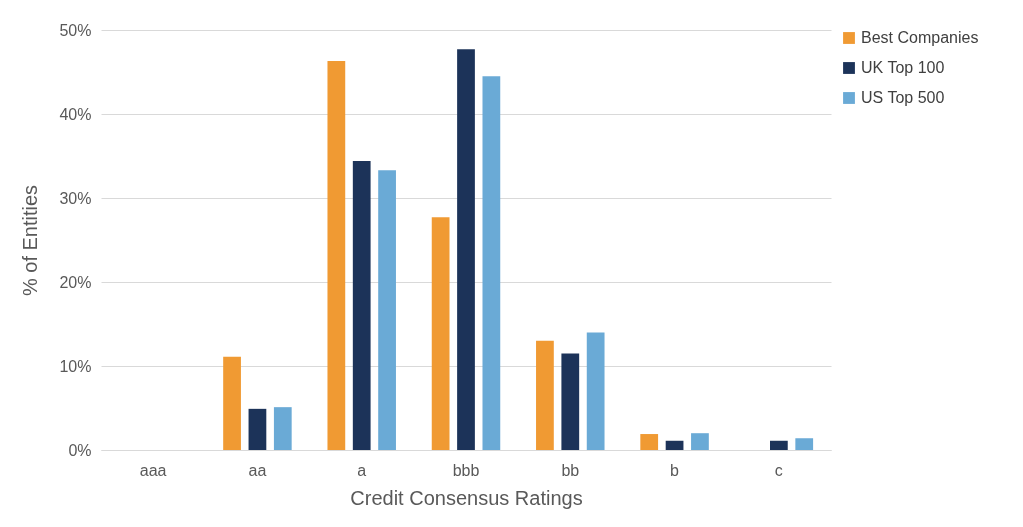 This screenshot has width=1023, height=527. What do you see at coordinates (80, 450) in the screenshot?
I see `y-tick-label: 0%` at bounding box center [80, 450].